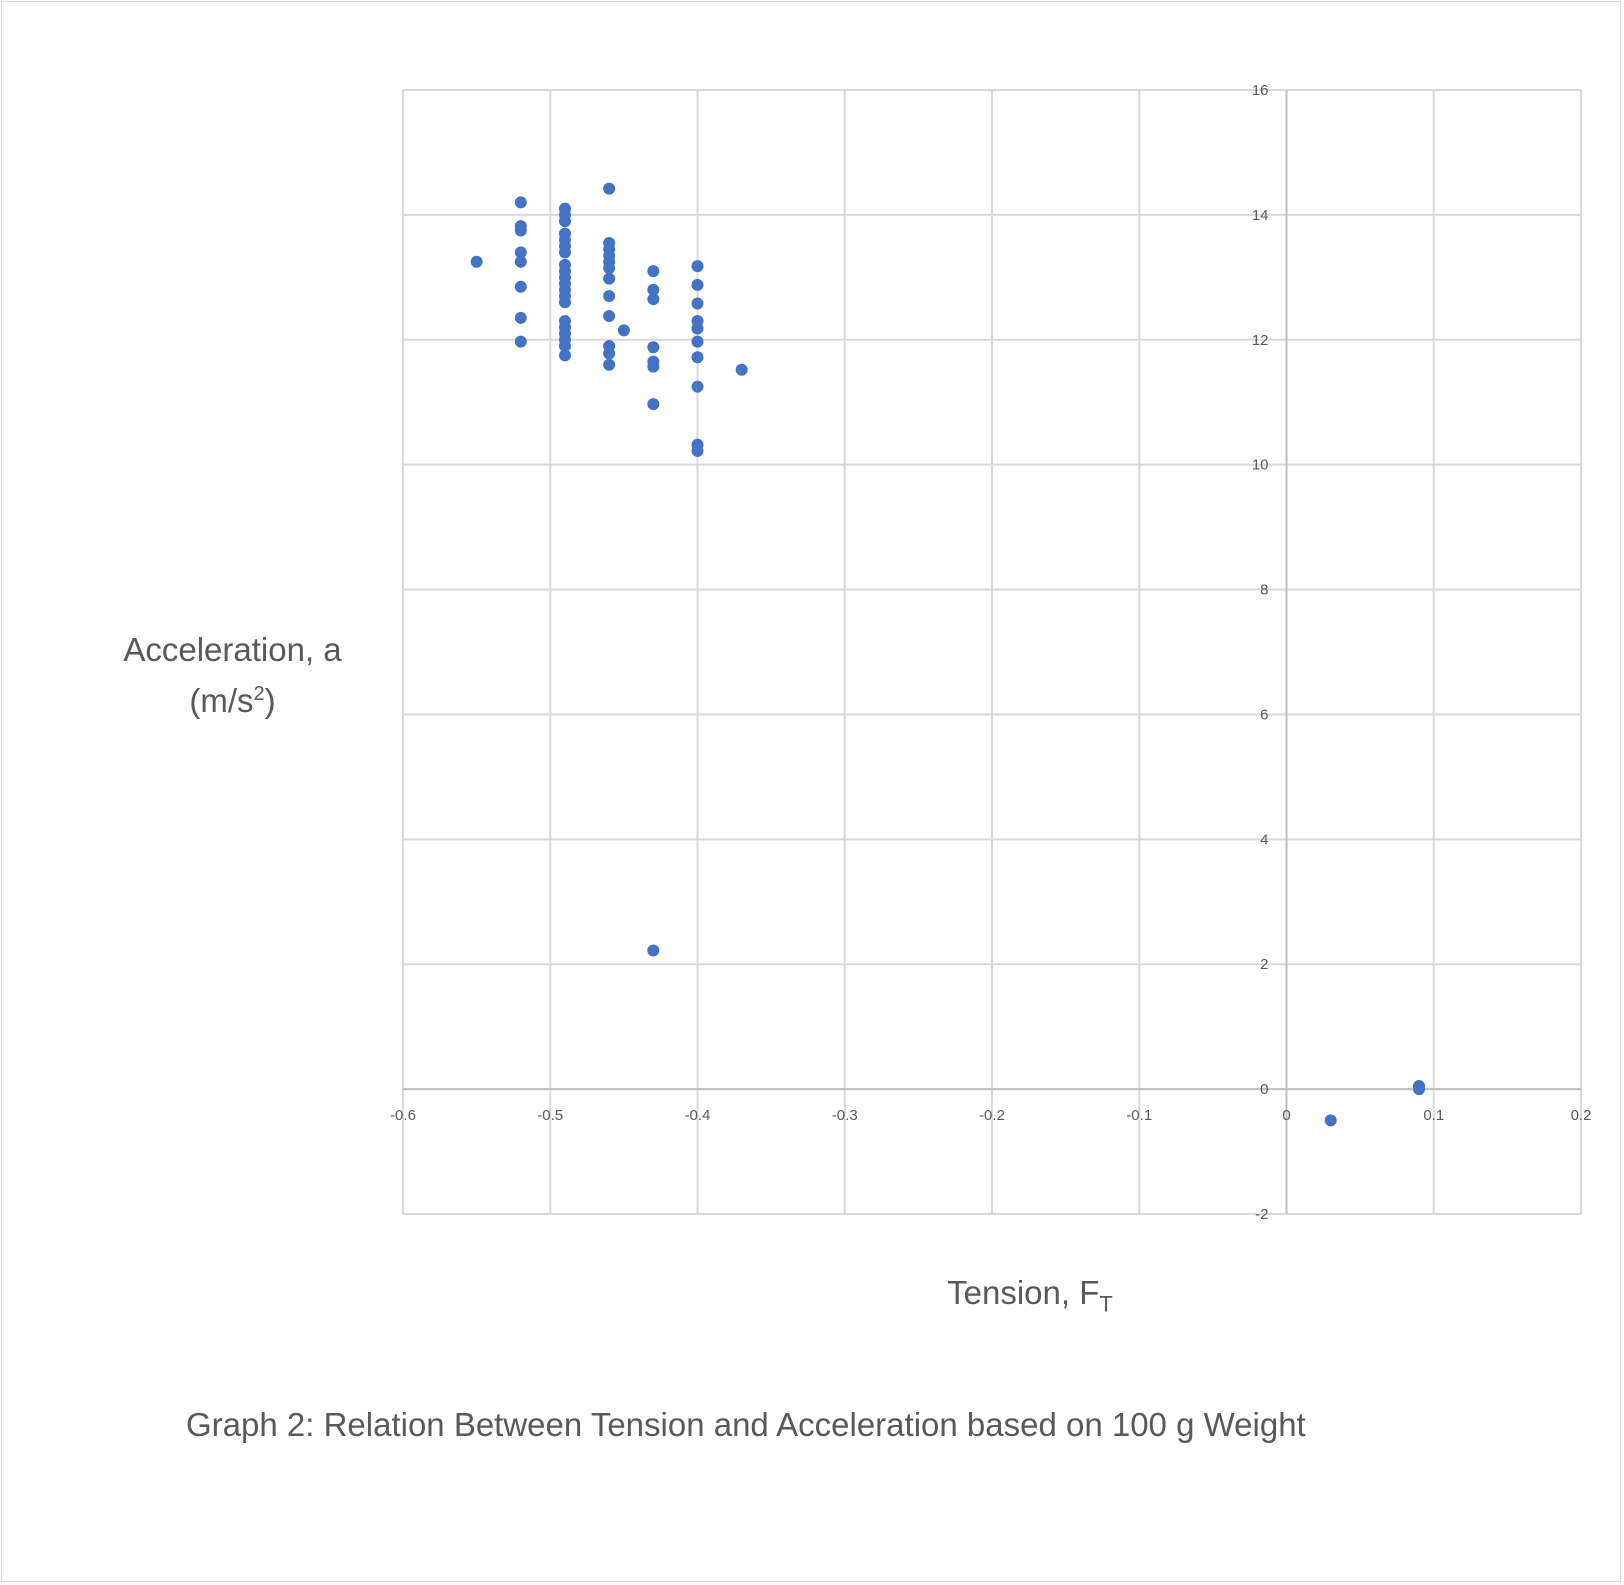 The image size is (1624, 1585). What do you see at coordinates (1139, 1115) in the screenshot?
I see `x-tick-label: -0.1` at bounding box center [1139, 1115].